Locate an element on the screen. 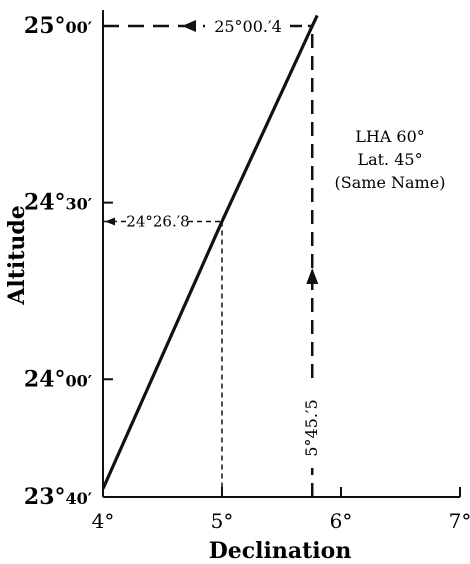 The width and height of the screenshot is (470, 564). x-tick-marks is located at coordinates (281, 492).